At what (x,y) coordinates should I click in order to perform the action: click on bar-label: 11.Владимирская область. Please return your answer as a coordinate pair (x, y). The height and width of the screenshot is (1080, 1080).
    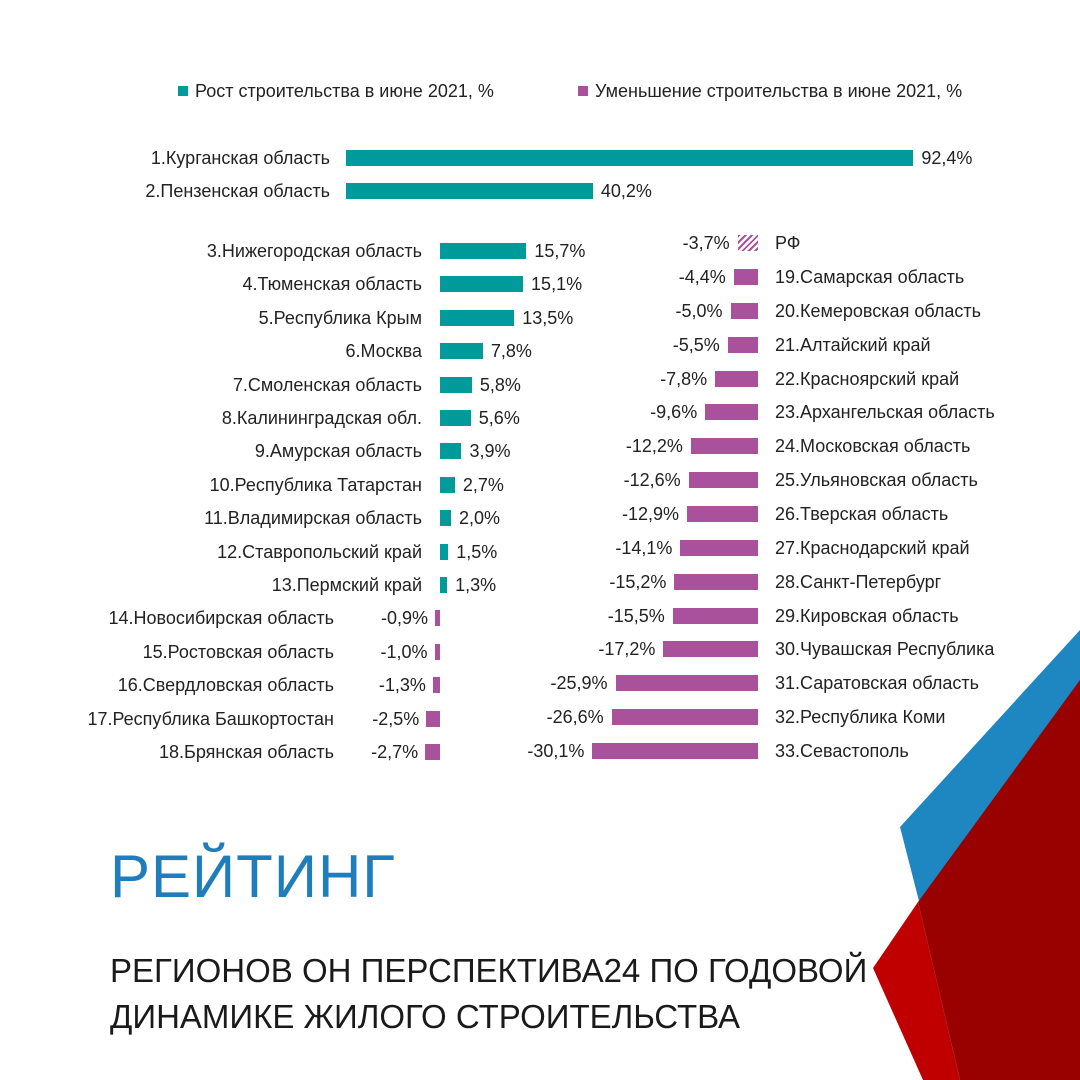
    Looking at the image, I should click on (313, 518).